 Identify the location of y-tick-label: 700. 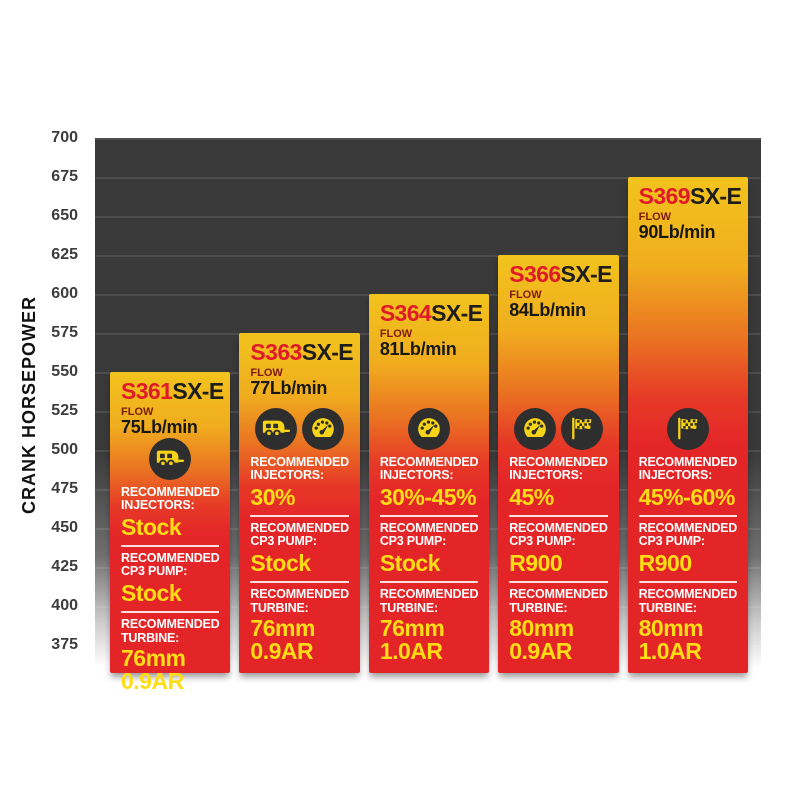
(64, 137).